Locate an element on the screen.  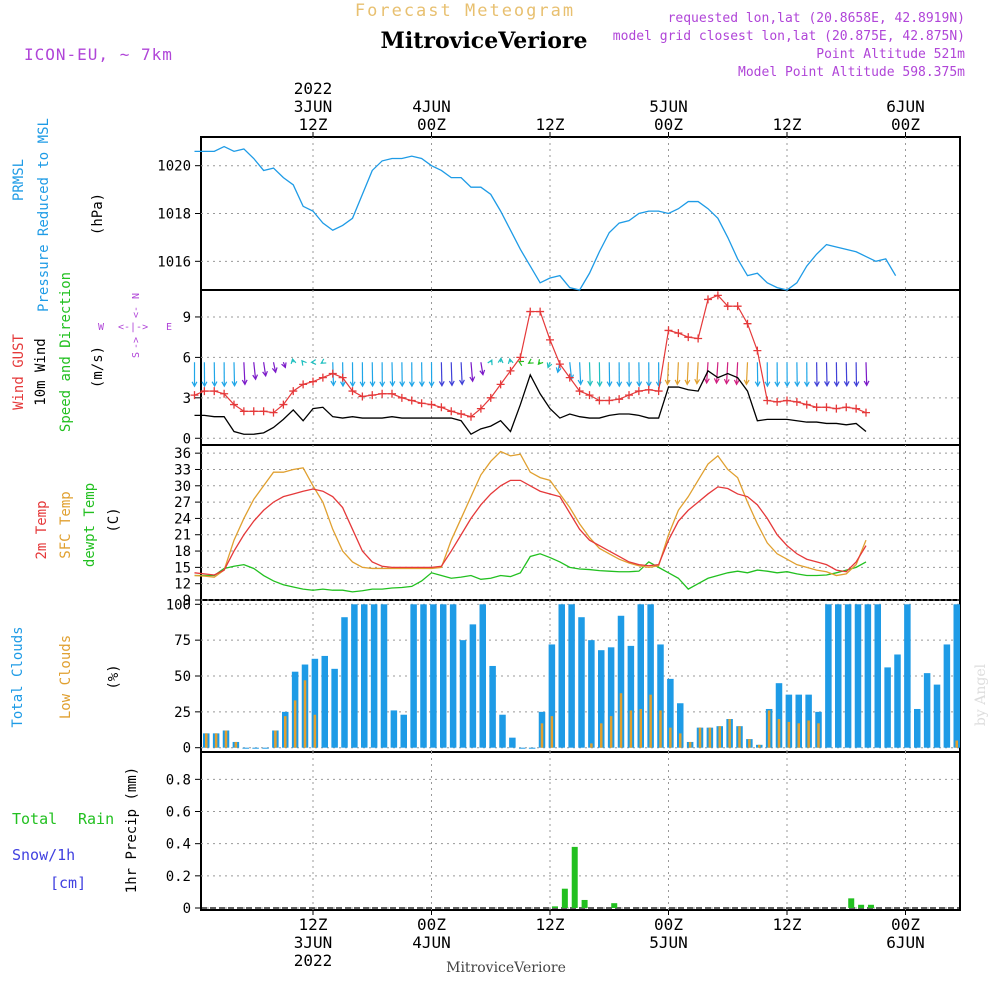
wind-arrow-head is located at coordinates (490, 362).